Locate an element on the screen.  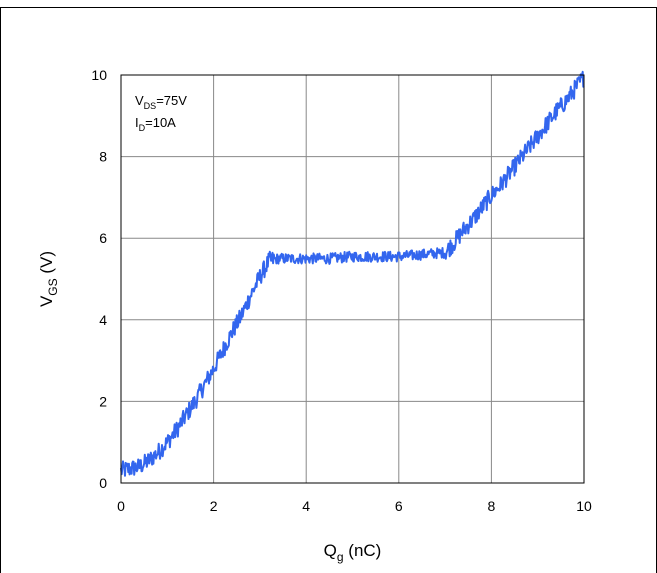
x-tick-label: 2 is located at coordinates (214, 506).